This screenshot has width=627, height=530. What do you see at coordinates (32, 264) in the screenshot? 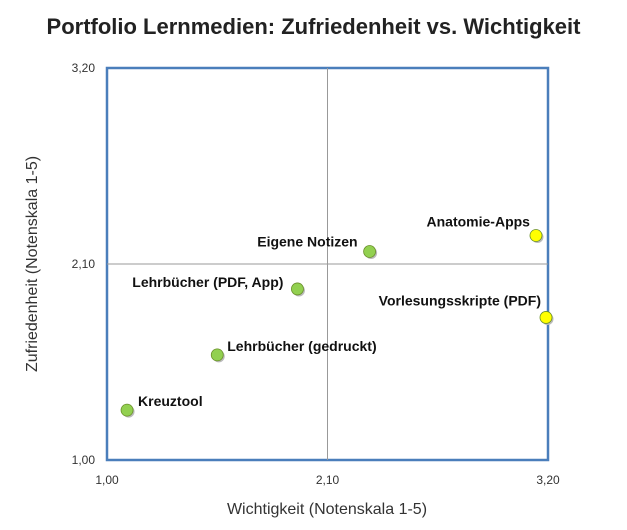
I see `y-axis-label: Zufriedenheit (Notenskala 1-5)` at bounding box center [32, 264].